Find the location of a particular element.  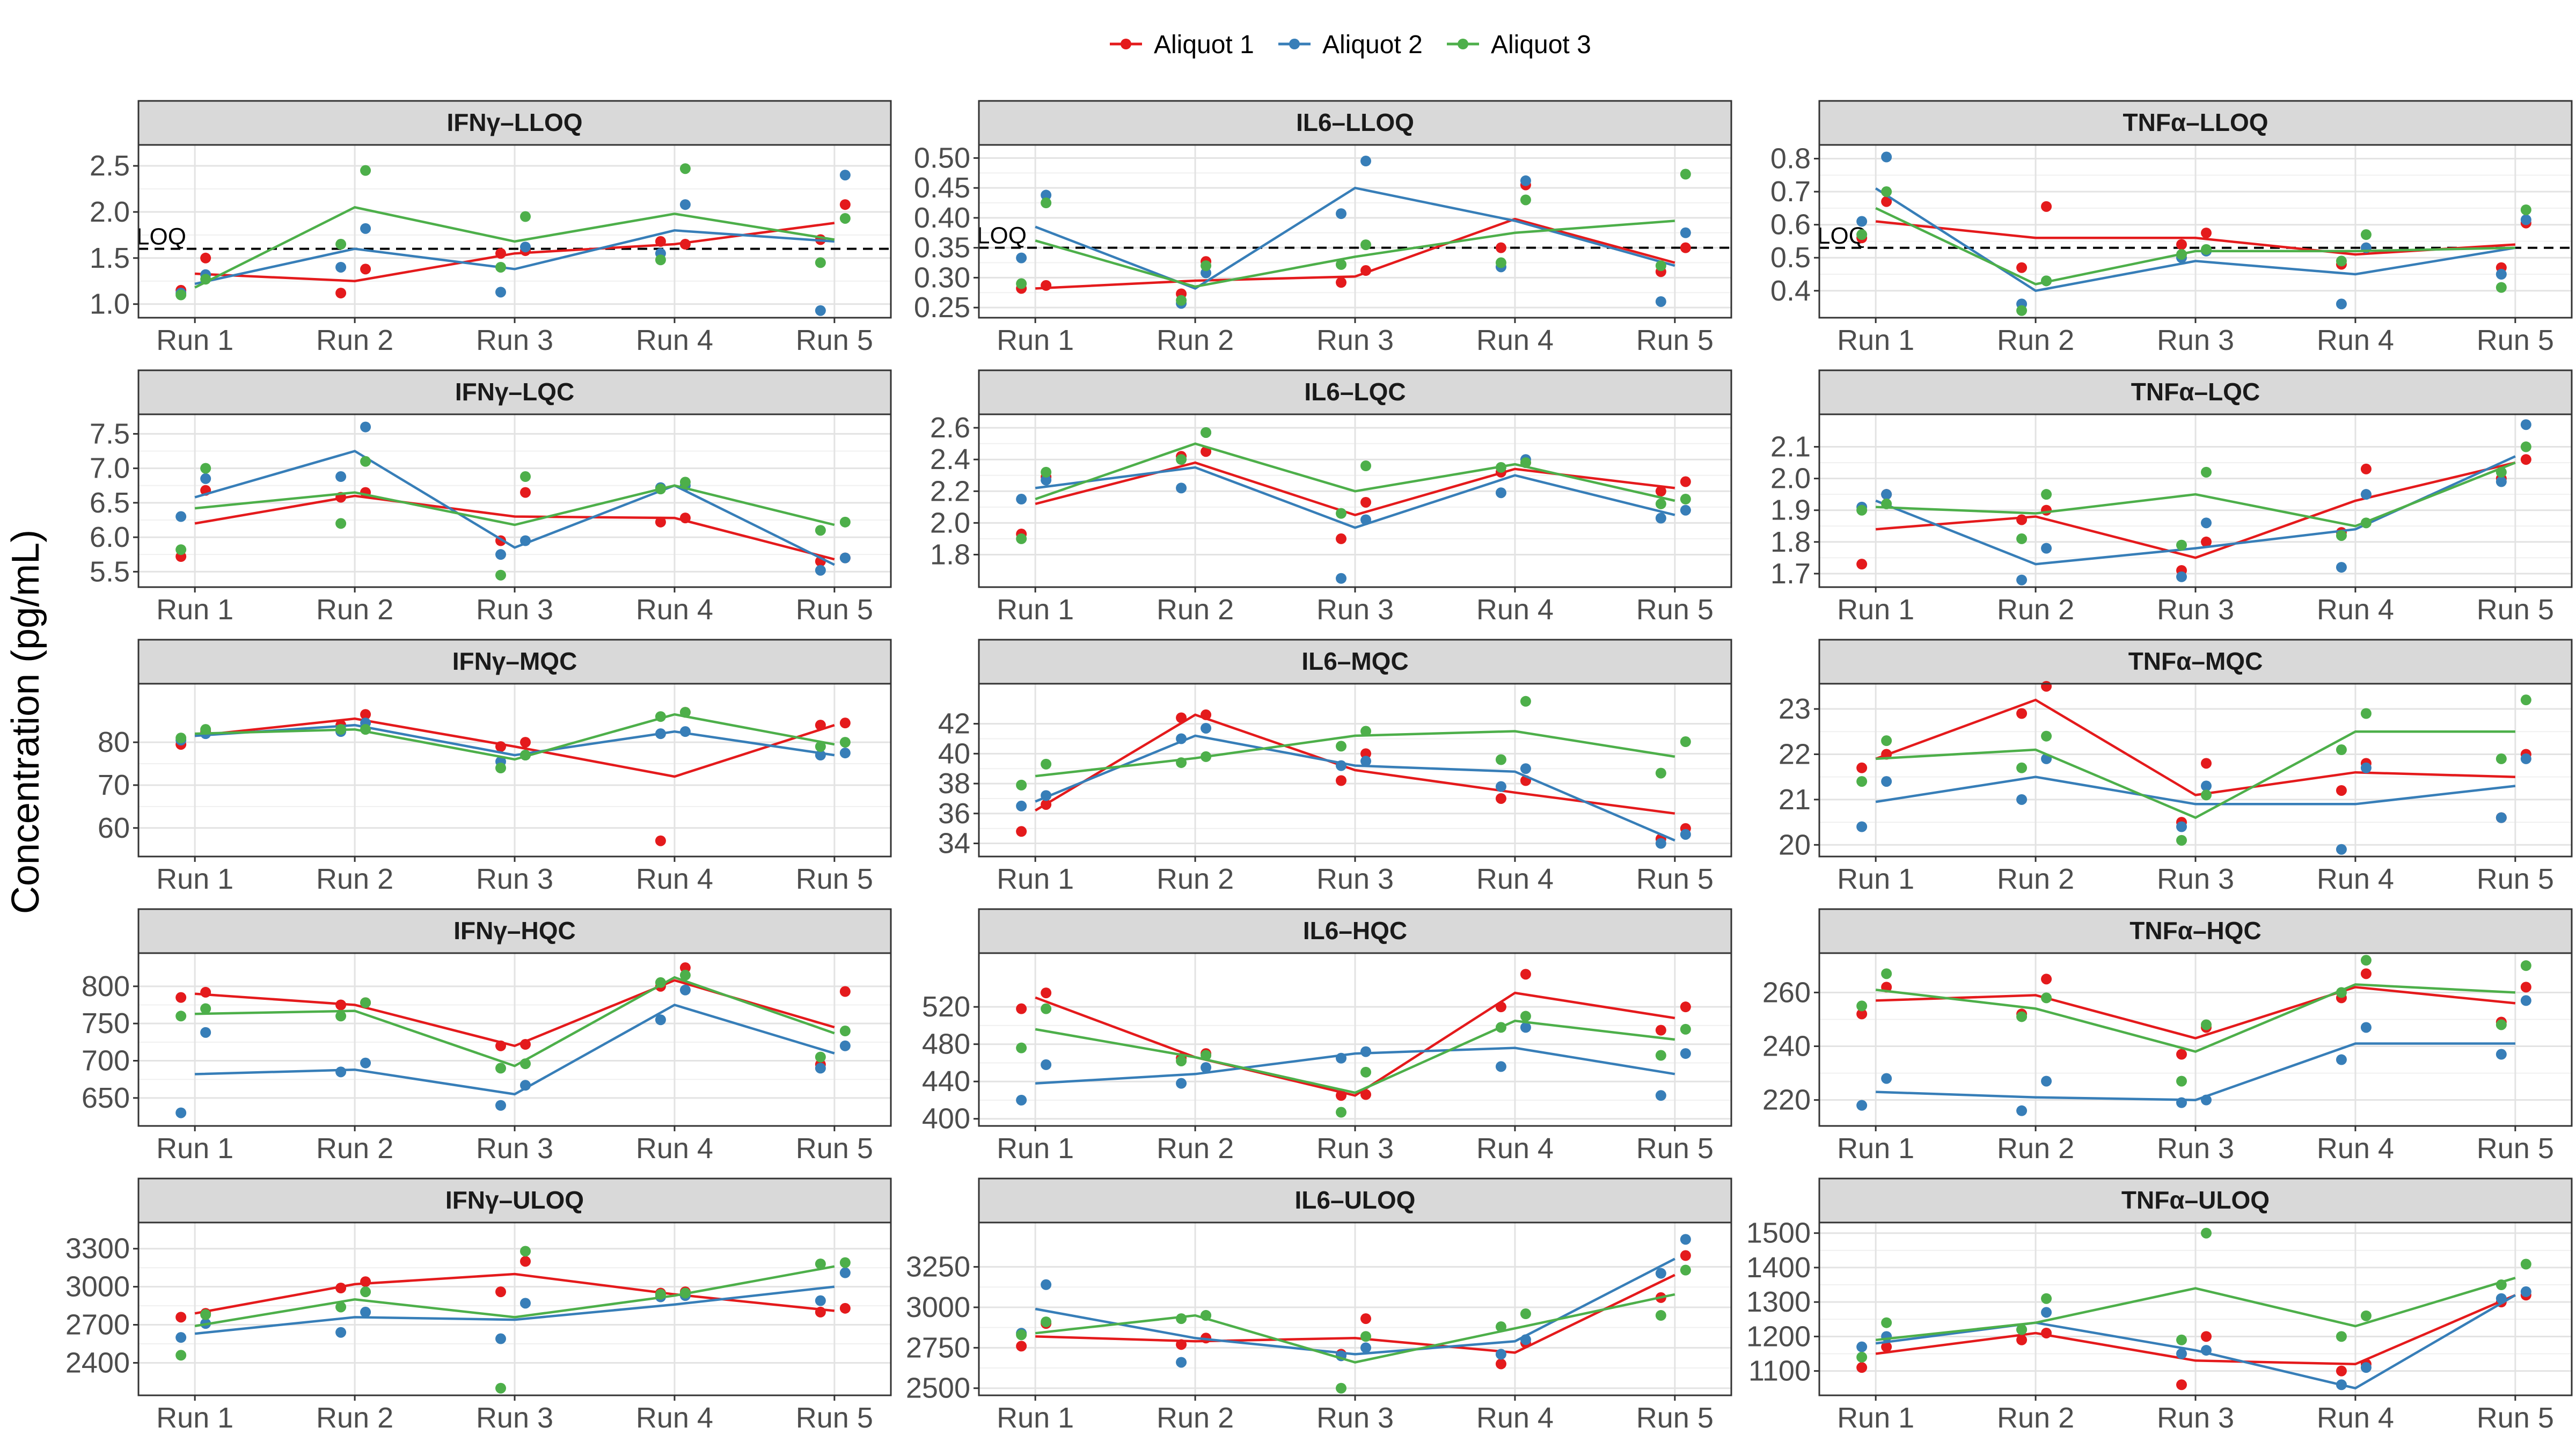

legend-marker is located at coordinates (1463, 44).